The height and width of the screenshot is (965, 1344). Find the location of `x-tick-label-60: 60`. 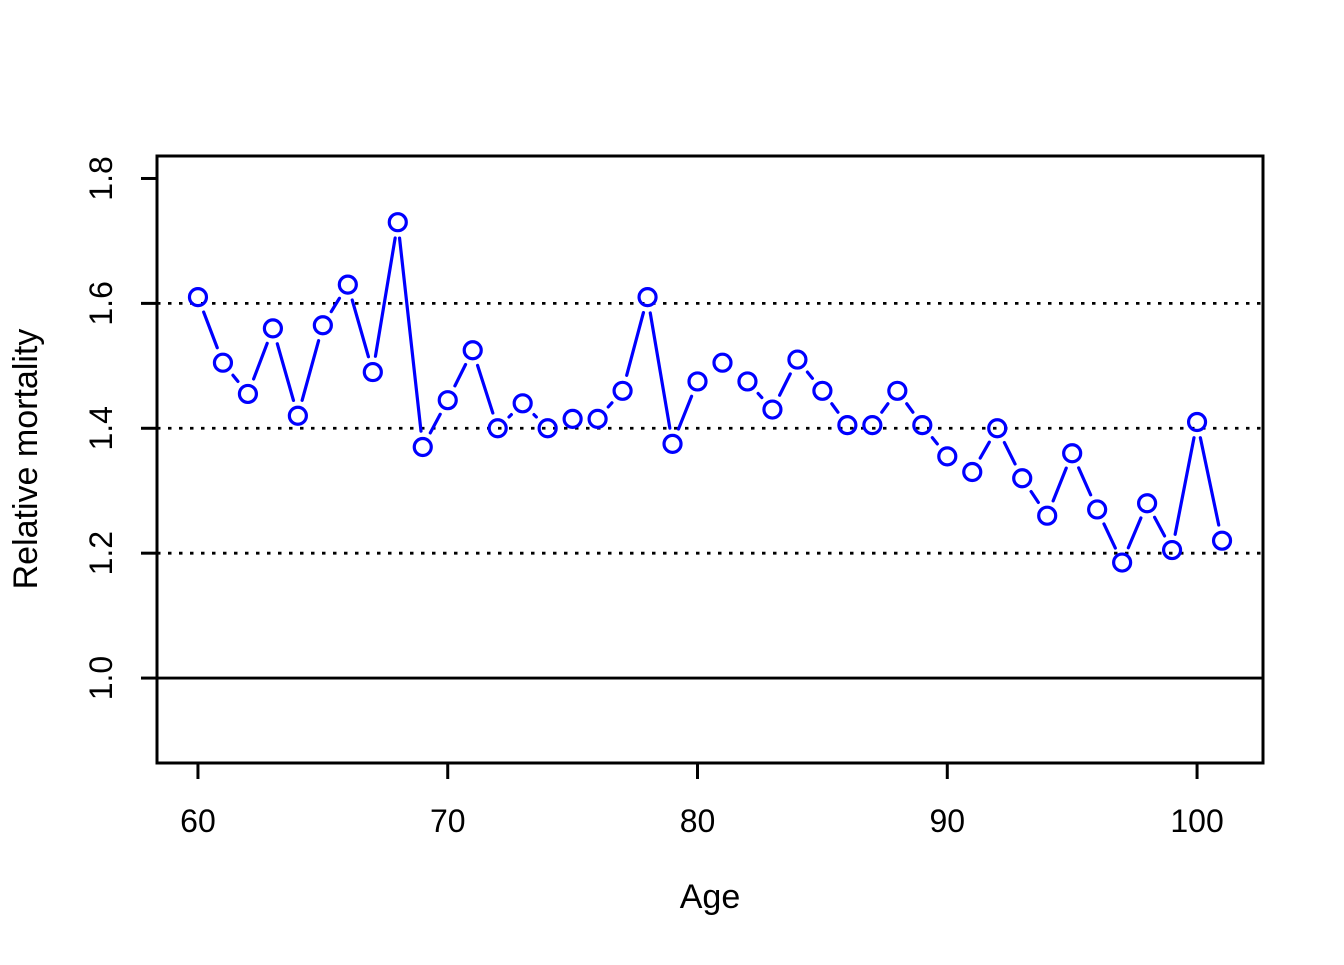

x-tick-label-60: 60 is located at coordinates (198, 821).